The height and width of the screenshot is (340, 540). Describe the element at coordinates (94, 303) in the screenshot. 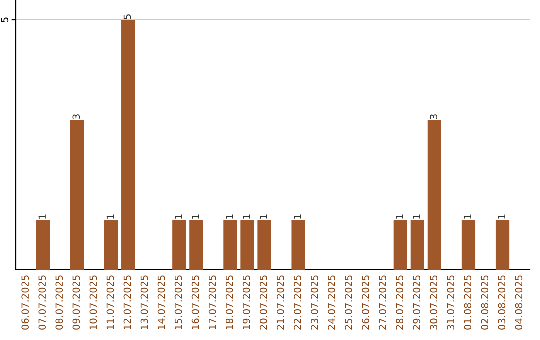

I see `x-tick-label: 10.07.2025` at that location.